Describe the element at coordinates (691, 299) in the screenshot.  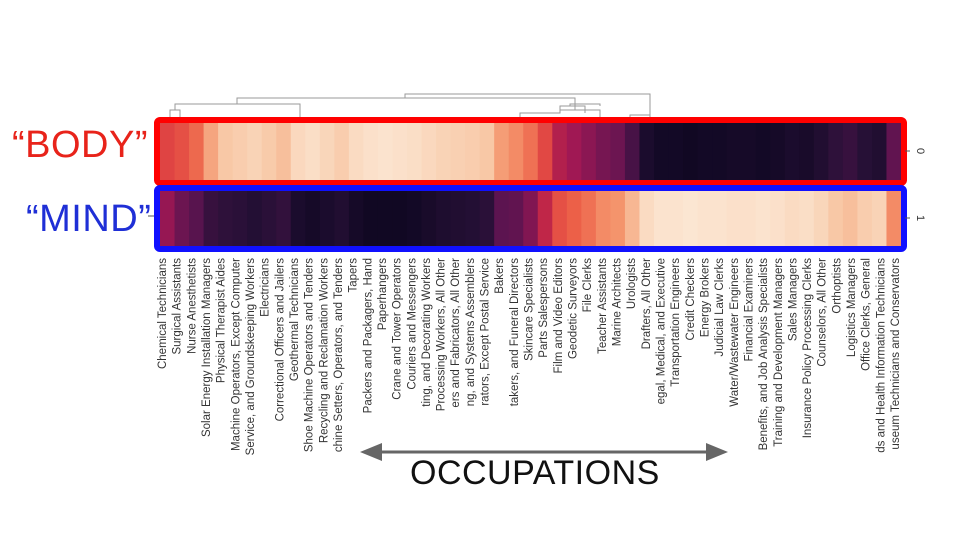
I see `x-tick-label: Credit Checkers` at that location.